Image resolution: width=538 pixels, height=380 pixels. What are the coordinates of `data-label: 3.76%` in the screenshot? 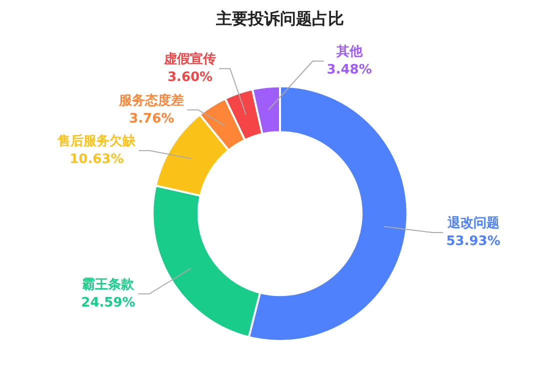 It's located at (151, 118).